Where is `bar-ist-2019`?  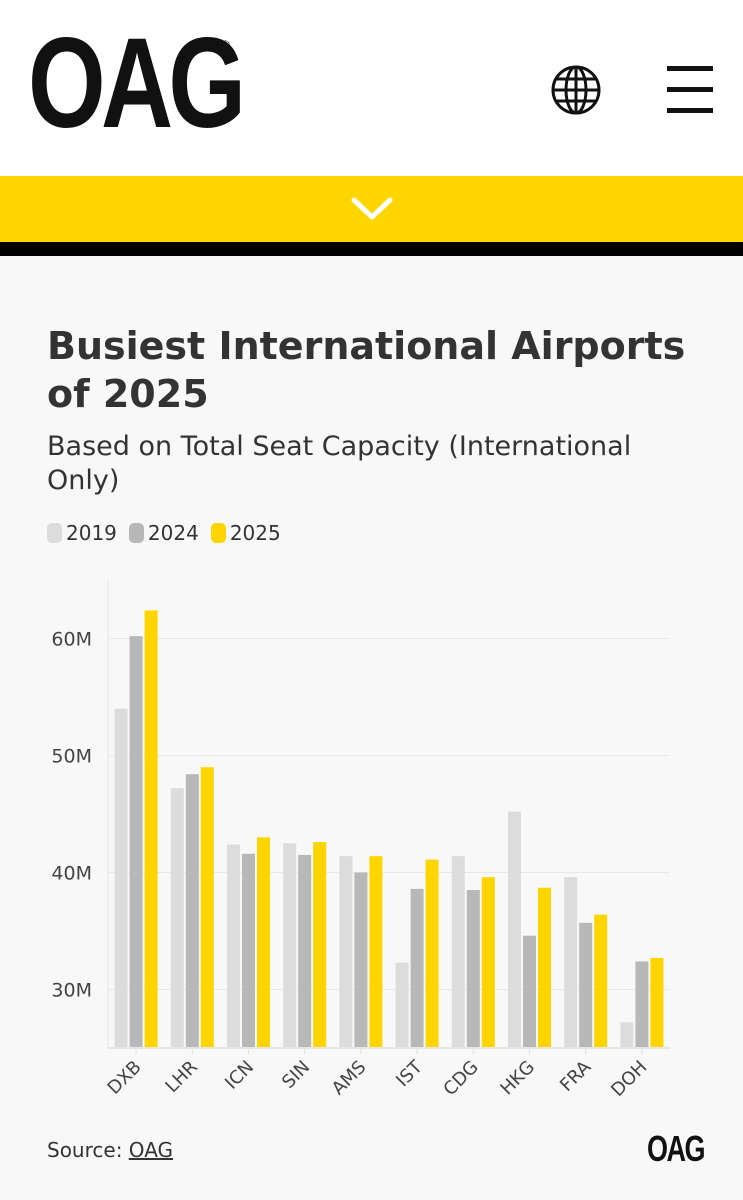
bar-ist-2019 is located at coordinates (402, 1005).